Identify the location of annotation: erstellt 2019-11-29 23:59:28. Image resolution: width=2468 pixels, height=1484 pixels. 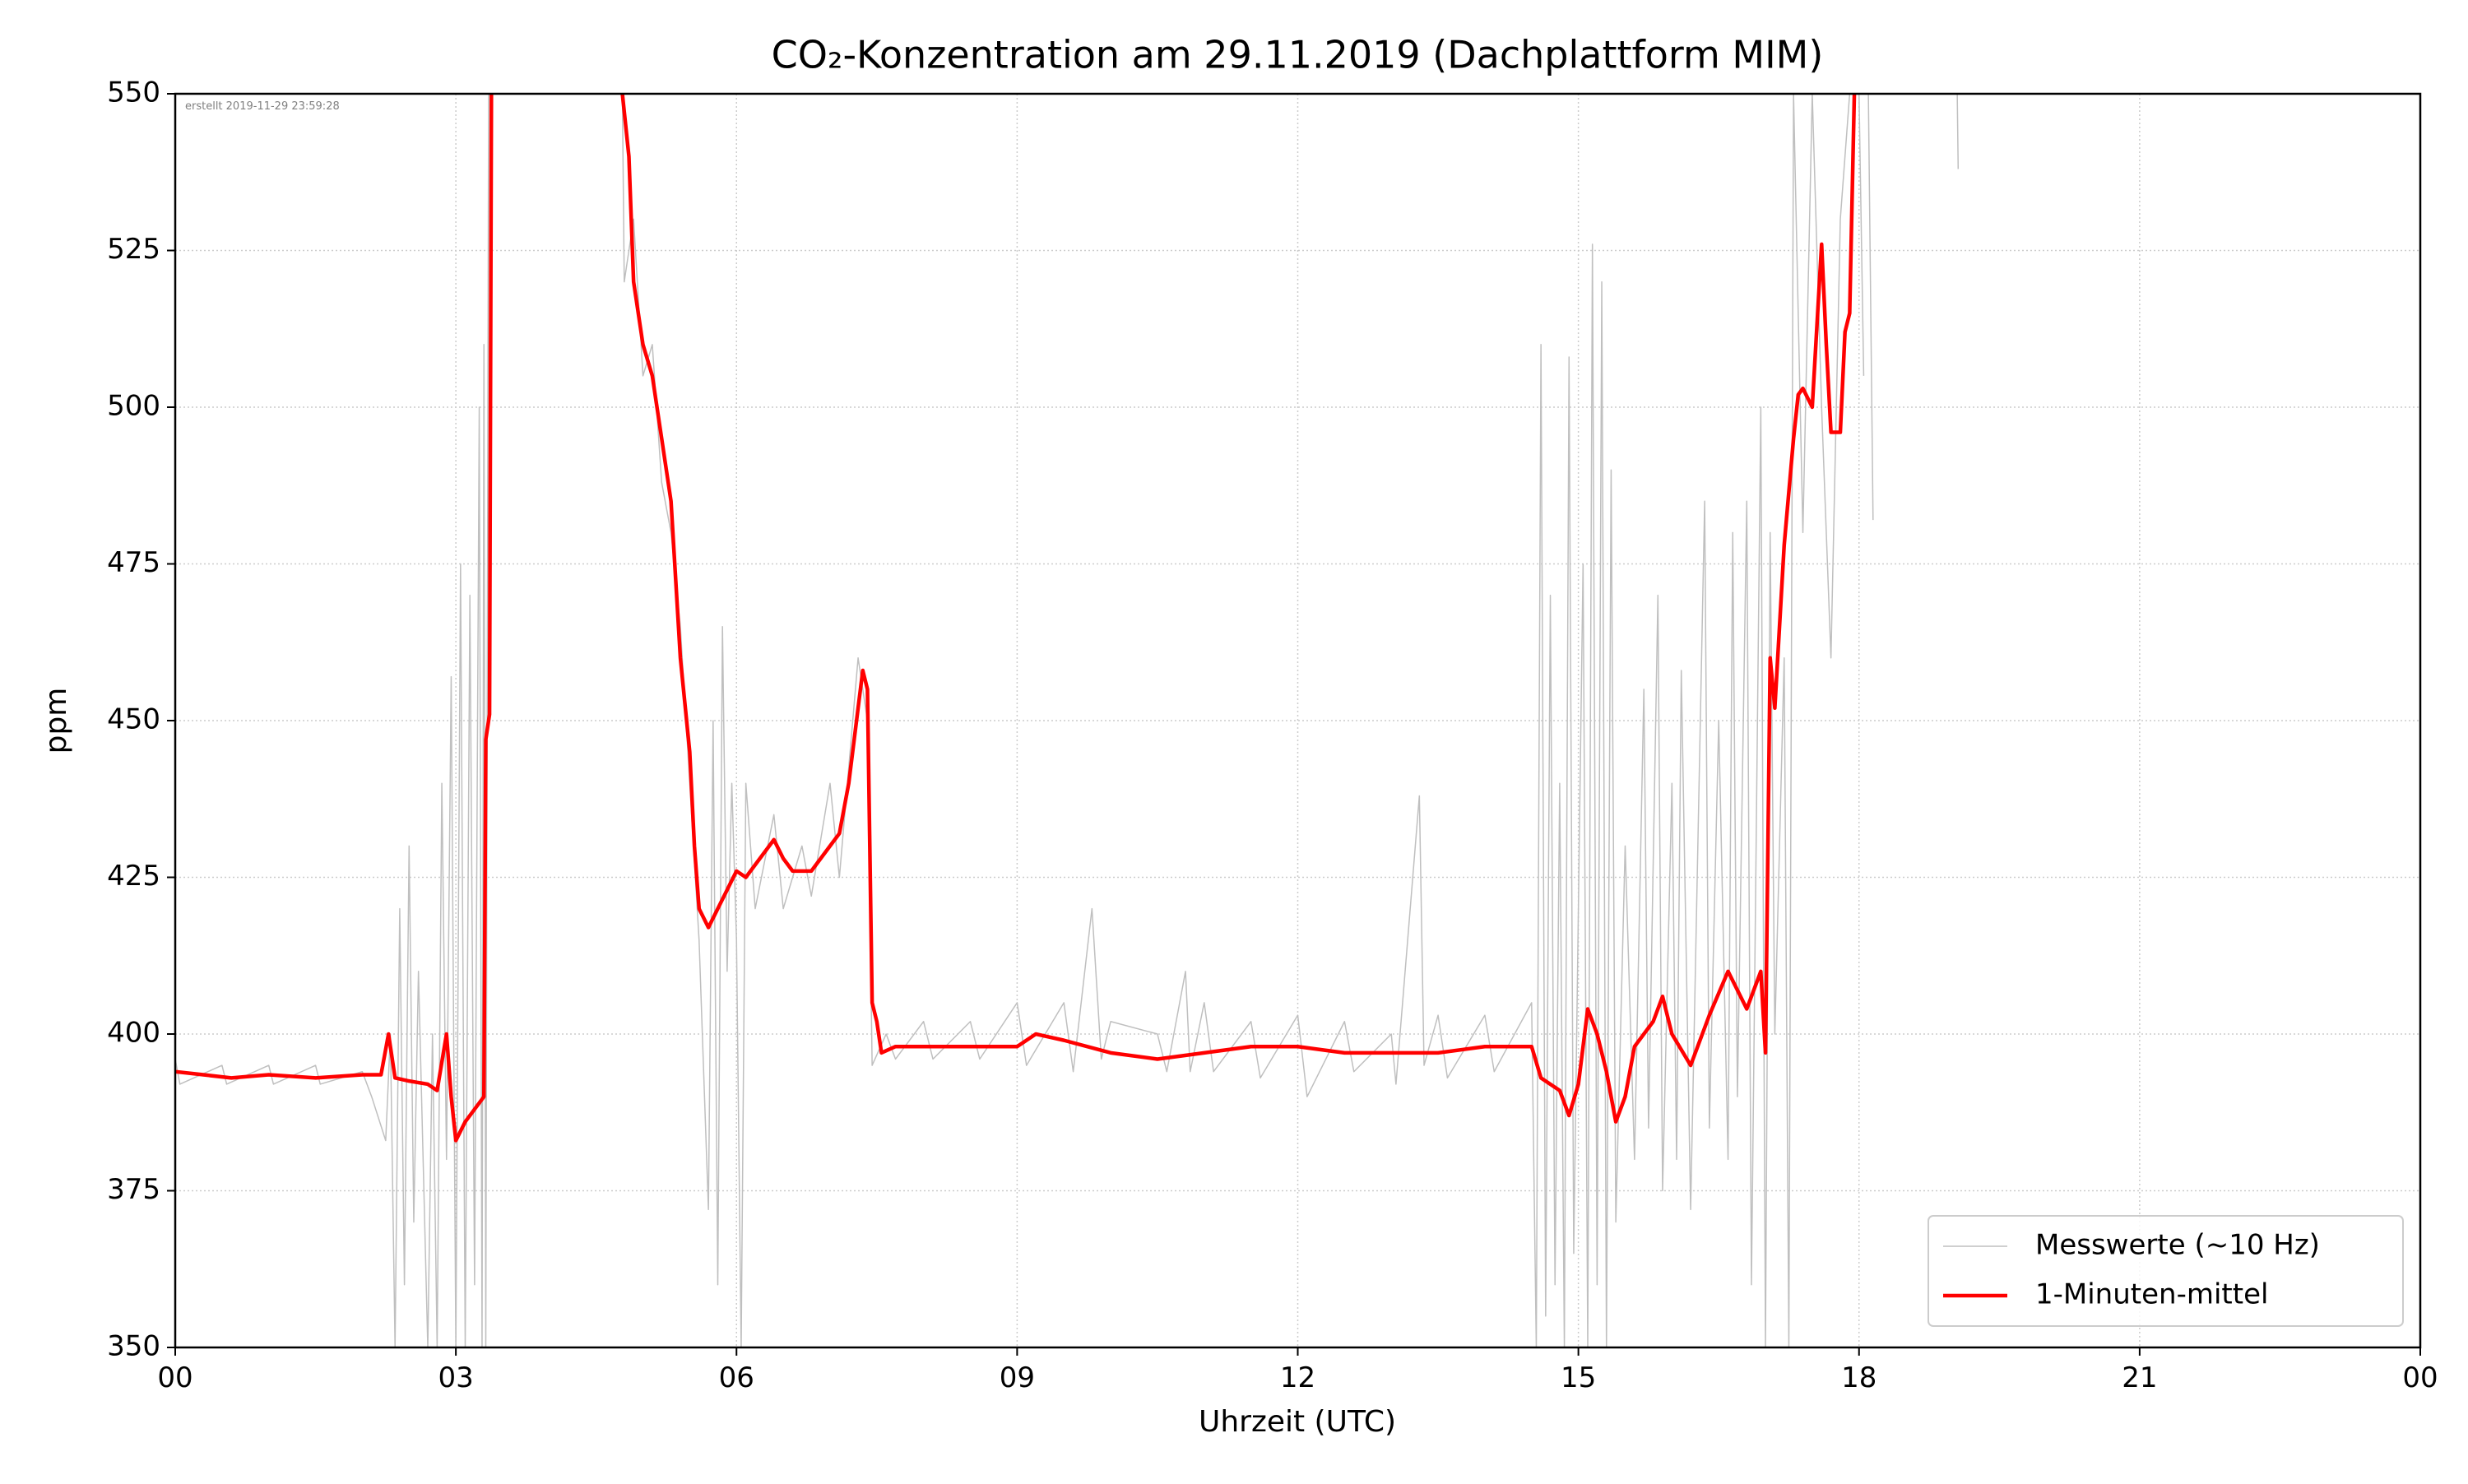
(262, 106).